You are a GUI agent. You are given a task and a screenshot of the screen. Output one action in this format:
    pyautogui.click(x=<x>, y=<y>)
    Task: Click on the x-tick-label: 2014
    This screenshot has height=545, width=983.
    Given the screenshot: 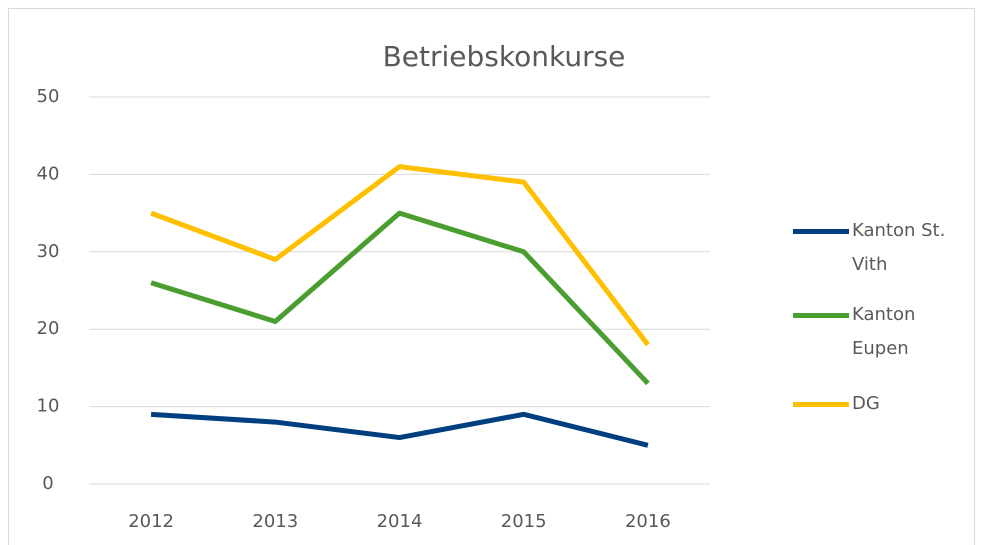 What is the action you would take?
    pyautogui.click(x=400, y=521)
    